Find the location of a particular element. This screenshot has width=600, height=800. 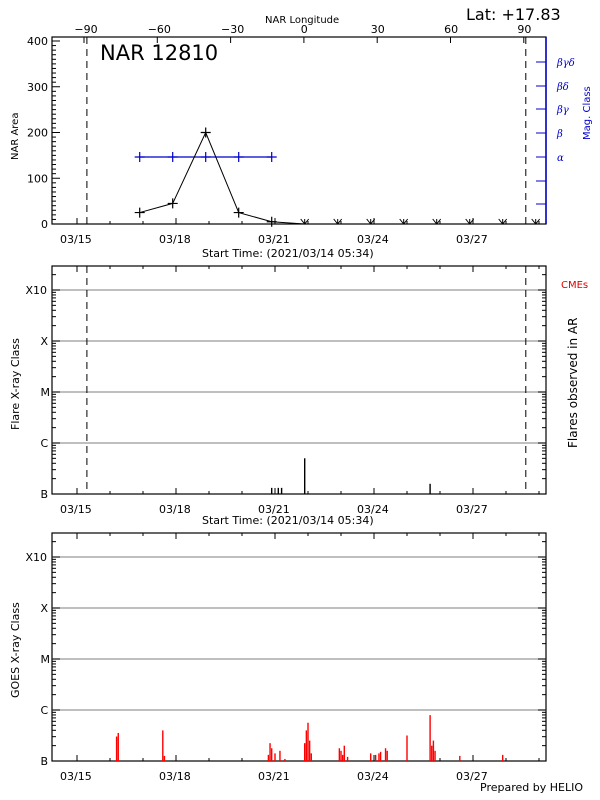

y-tick-label: 400 is located at coordinates (37, 41).